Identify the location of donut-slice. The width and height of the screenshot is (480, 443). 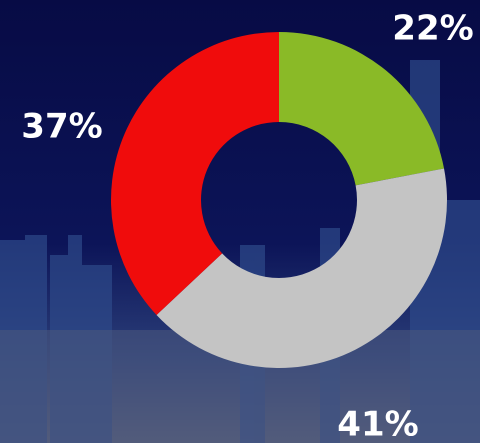
(362, 109).